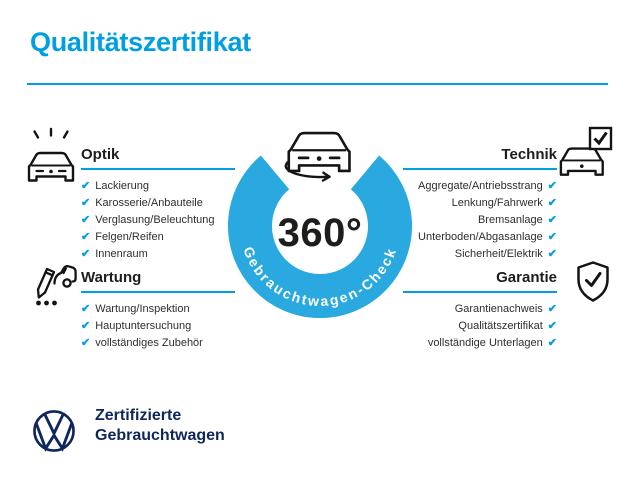  I want to click on list-item: ✔ Verglasung/Beleuchtung, so click(158, 221).